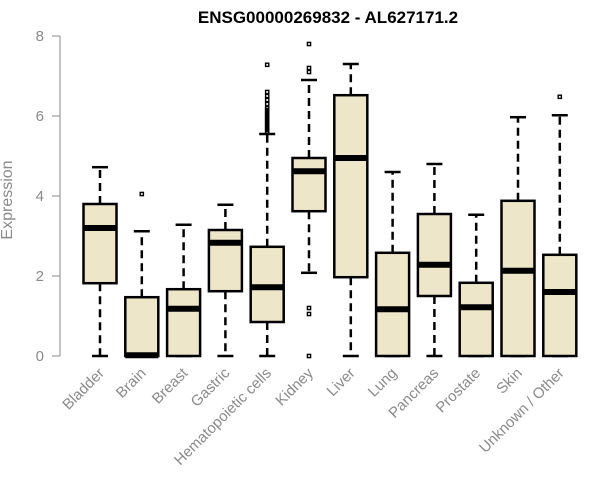 This screenshot has width=600, height=500. Describe the element at coordinates (458, 391) in the screenshot. I see `x-tick-label: Prostate` at that location.